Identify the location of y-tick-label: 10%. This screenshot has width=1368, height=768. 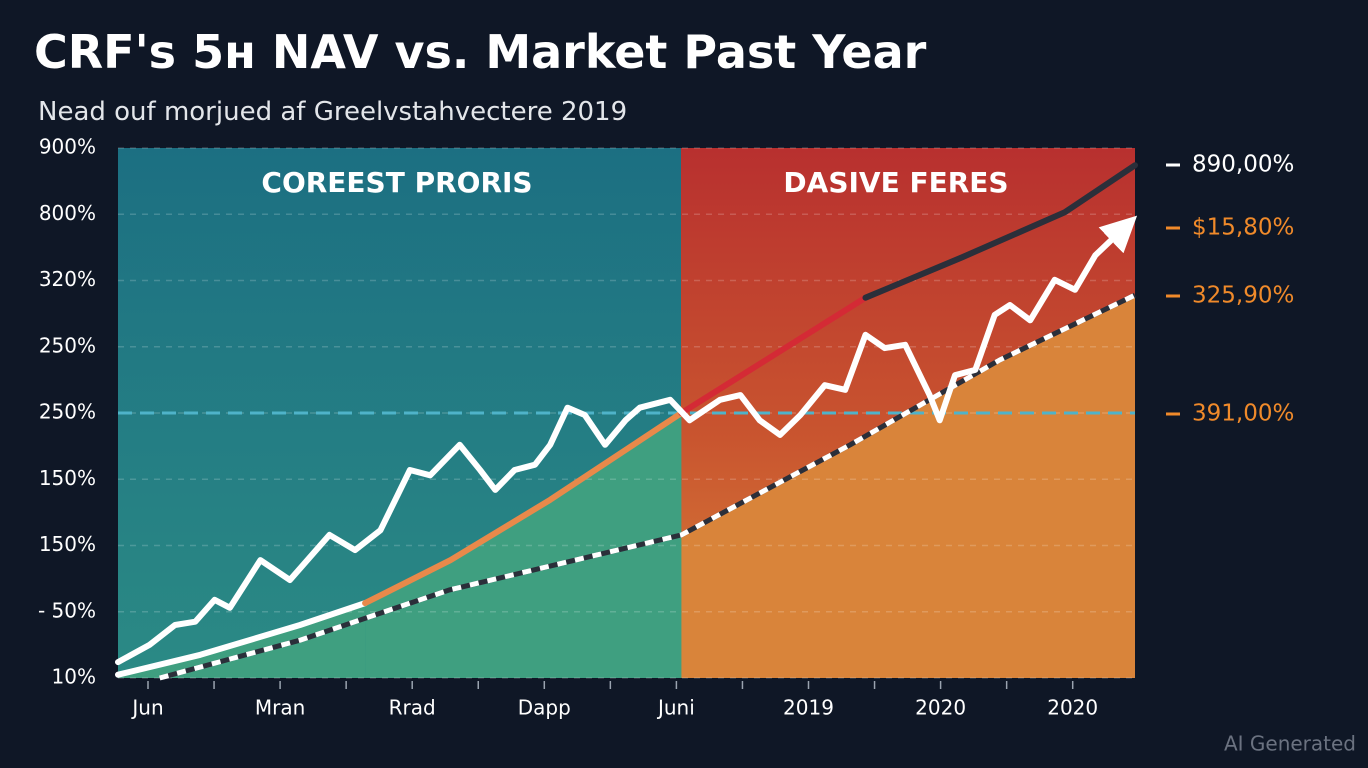
(74, 677).